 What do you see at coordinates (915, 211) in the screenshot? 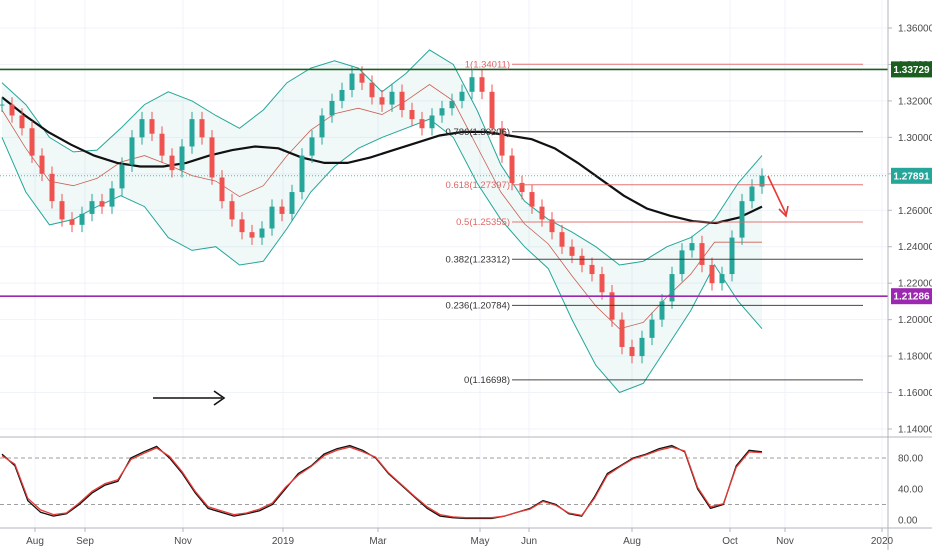
I see `y-tick-label: 1.26000` at bounding box center [915, 211].